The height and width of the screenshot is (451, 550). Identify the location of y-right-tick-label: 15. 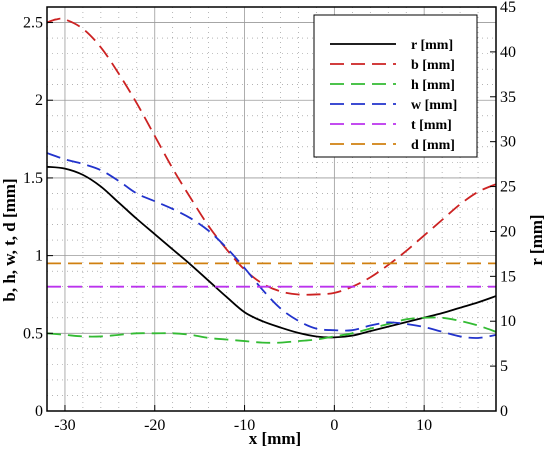
(508, 276).